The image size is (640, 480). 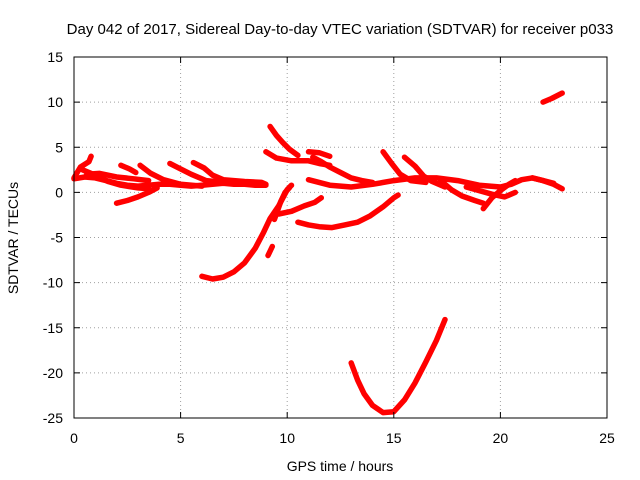 I want to click on y-tick-label: 15, so click(x=55, y=57).